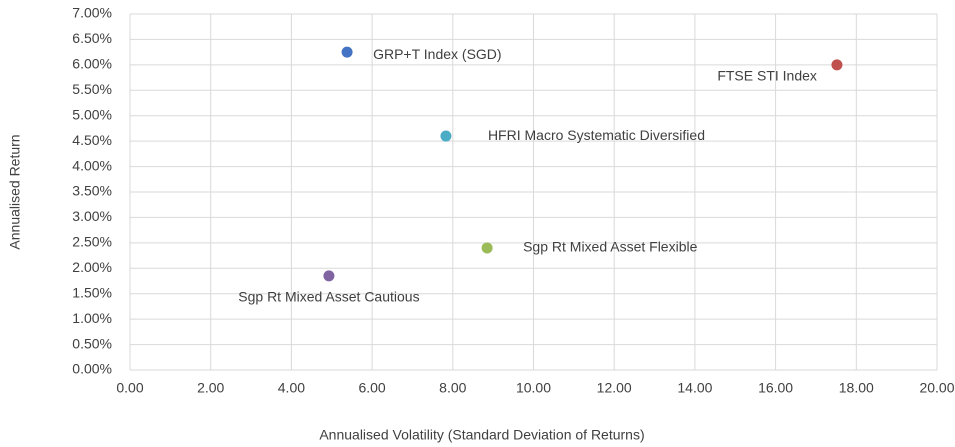 This screenshot has height=447, width=955. Describe the element at coordinates (15, 191) in the screenshot. I see `y-axis-label: Annualised Return` at that location.